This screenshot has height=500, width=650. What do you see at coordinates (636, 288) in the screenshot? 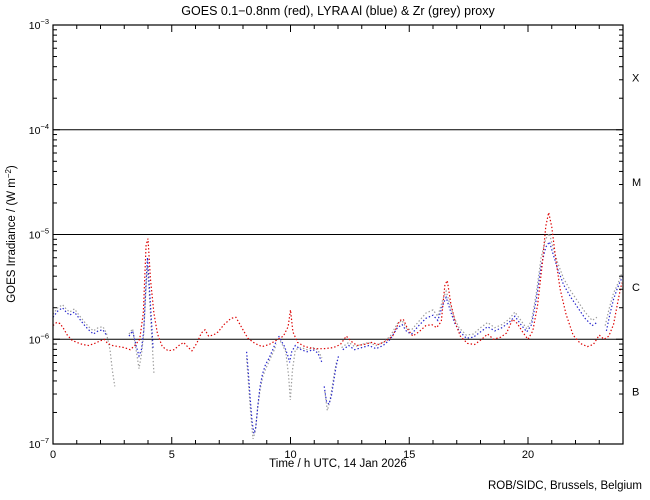
I see `flare-class-label-c: C` at bounding box center [636, 288].